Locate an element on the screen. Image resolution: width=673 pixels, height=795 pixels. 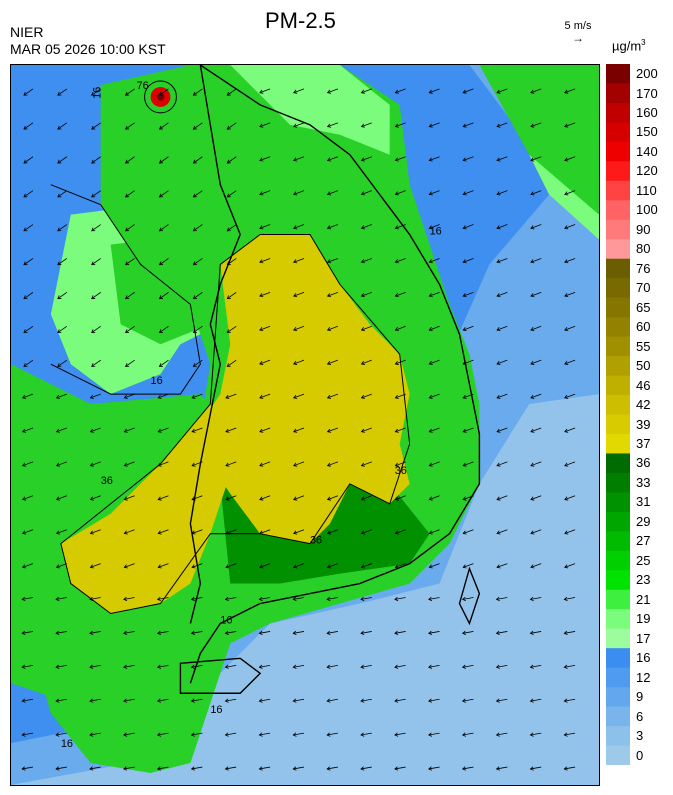
unit-base: µg/m is located at coordinates (627, 46).